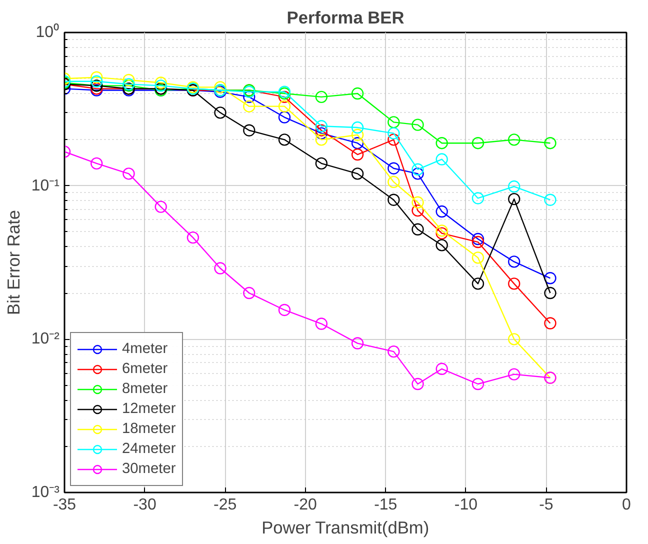 This screenshot has height=544, width=648. Describe the element at coordinates (149, 469) in the screenshot. I see `legend-label: 30meter` at that location.